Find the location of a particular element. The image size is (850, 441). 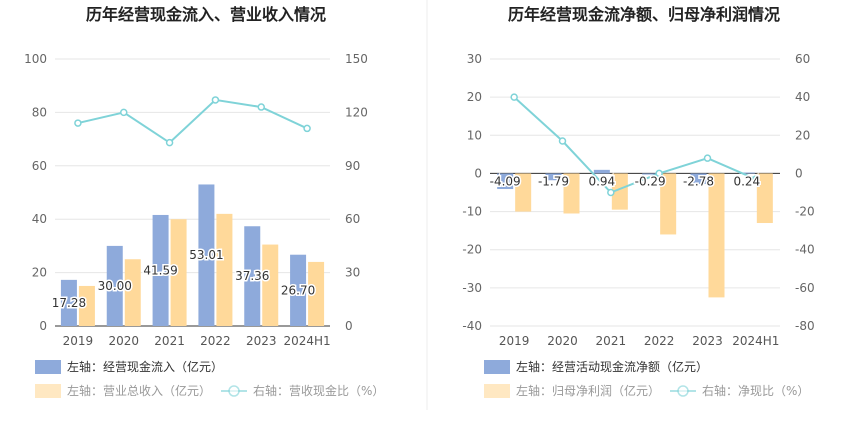

legend: 左轴：经营活动现金流净额（亿元） 左轴：归母净利润（亿元） 右轴：净现比（%） is located at coordinates (646, 378).